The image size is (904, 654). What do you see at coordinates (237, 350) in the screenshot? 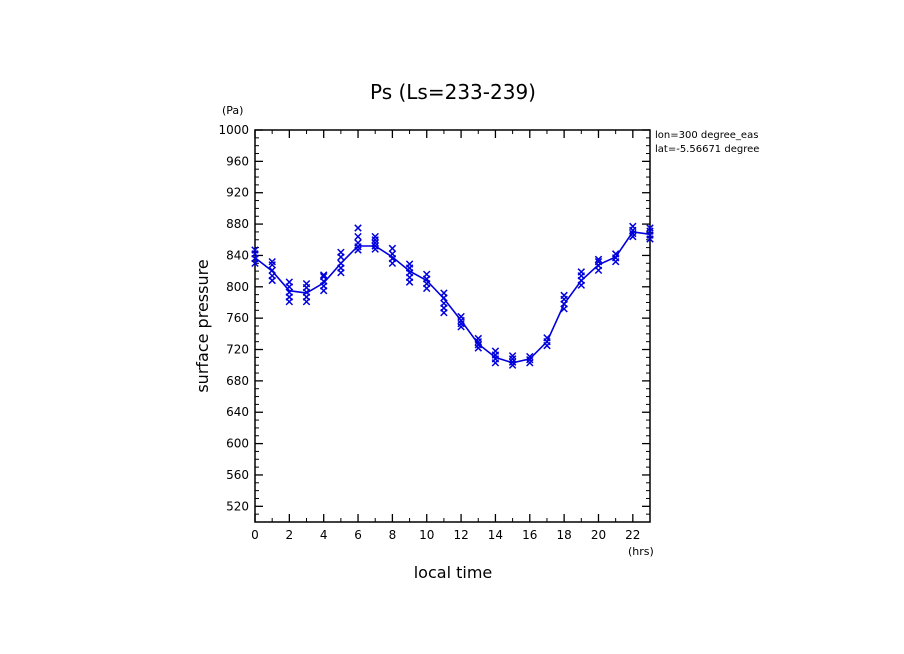
I see `y-tick-label: 720` at bounding box center [237, 350].